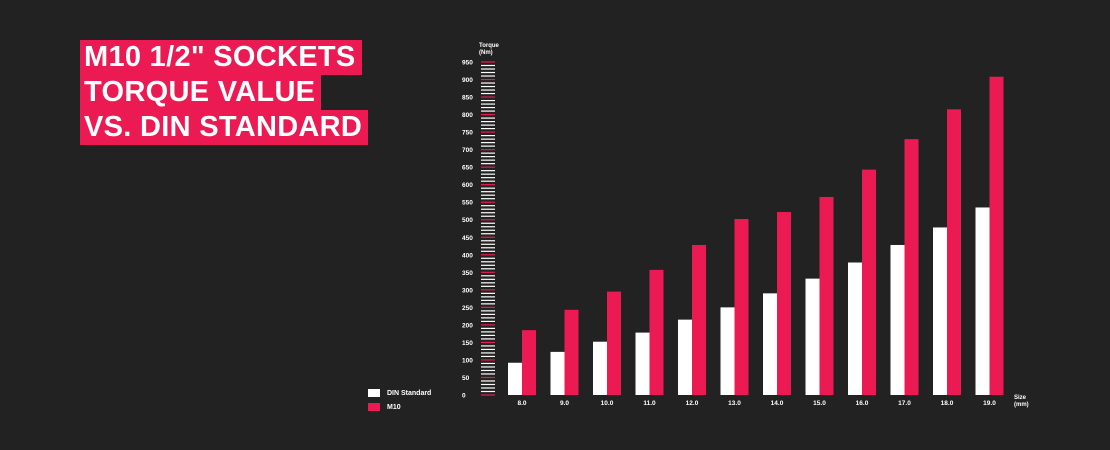 Image resolution: width=1110 pixels, height=450 pixels. What do you see at coordinates (862, 403) in the screenshot?
I see `x-tick-label: 16.0` at bounding box center [862, 403].